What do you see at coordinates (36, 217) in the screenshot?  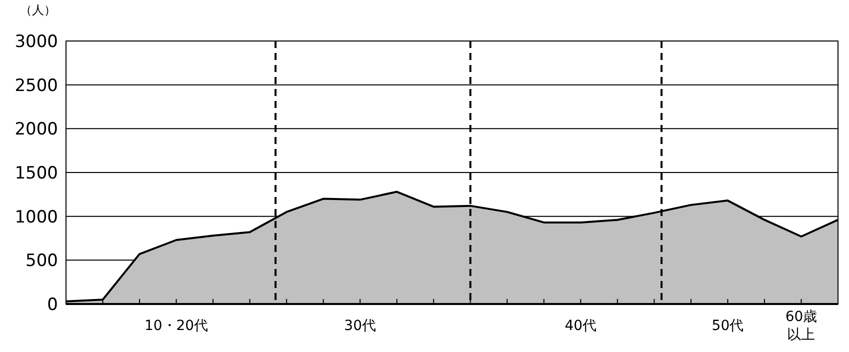 I see `y-tick-label: 1000` at bounding box center [36, 217].